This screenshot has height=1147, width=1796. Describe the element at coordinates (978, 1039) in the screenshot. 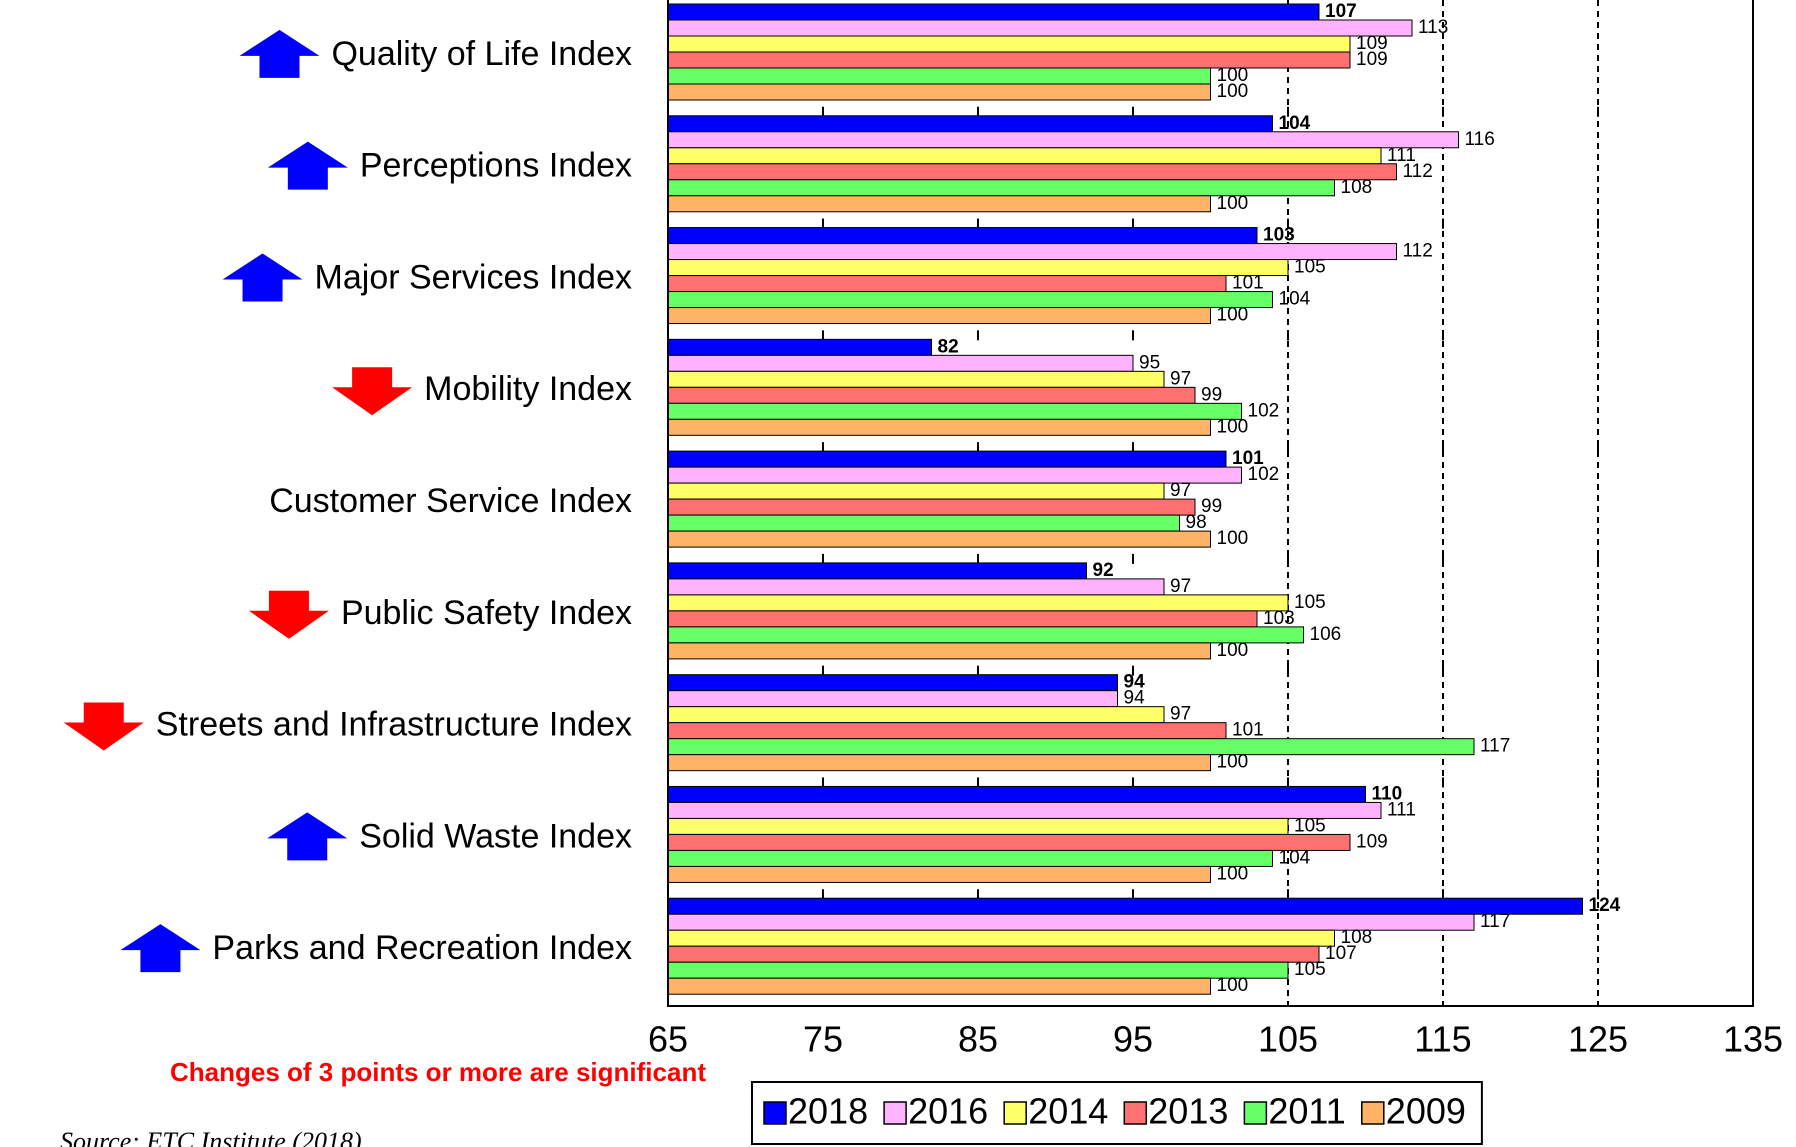

I see `x-tick-label: 85` at that location.